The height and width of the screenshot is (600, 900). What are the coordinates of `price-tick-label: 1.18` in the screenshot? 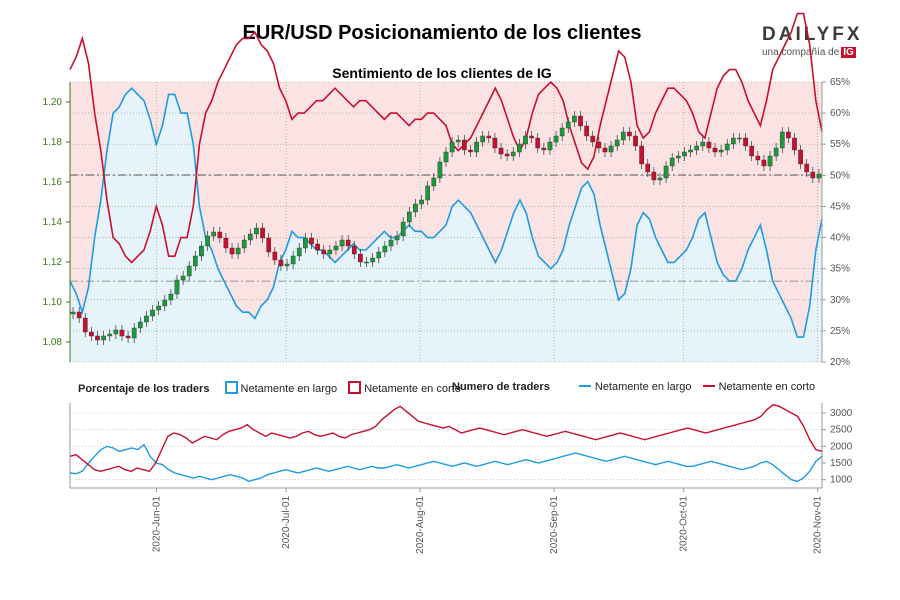 It's located at (53, 142).